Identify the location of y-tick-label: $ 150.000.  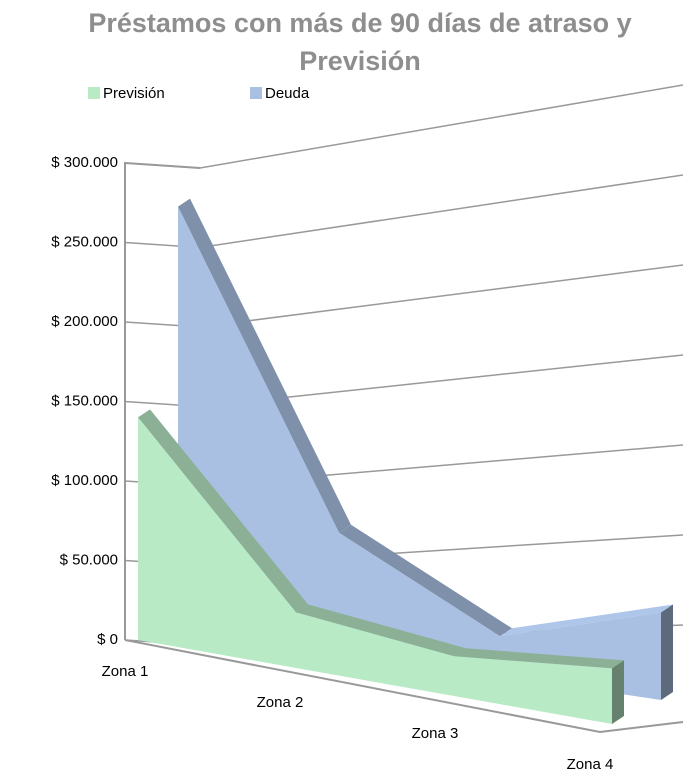
(84, 400).